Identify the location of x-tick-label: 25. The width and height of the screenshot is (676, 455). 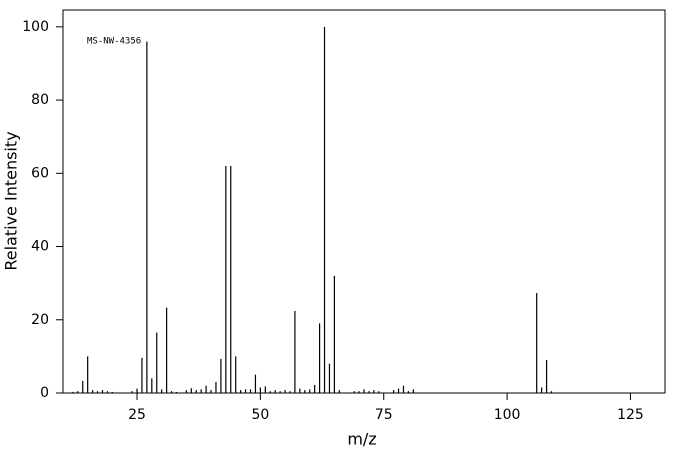
(137, 415).